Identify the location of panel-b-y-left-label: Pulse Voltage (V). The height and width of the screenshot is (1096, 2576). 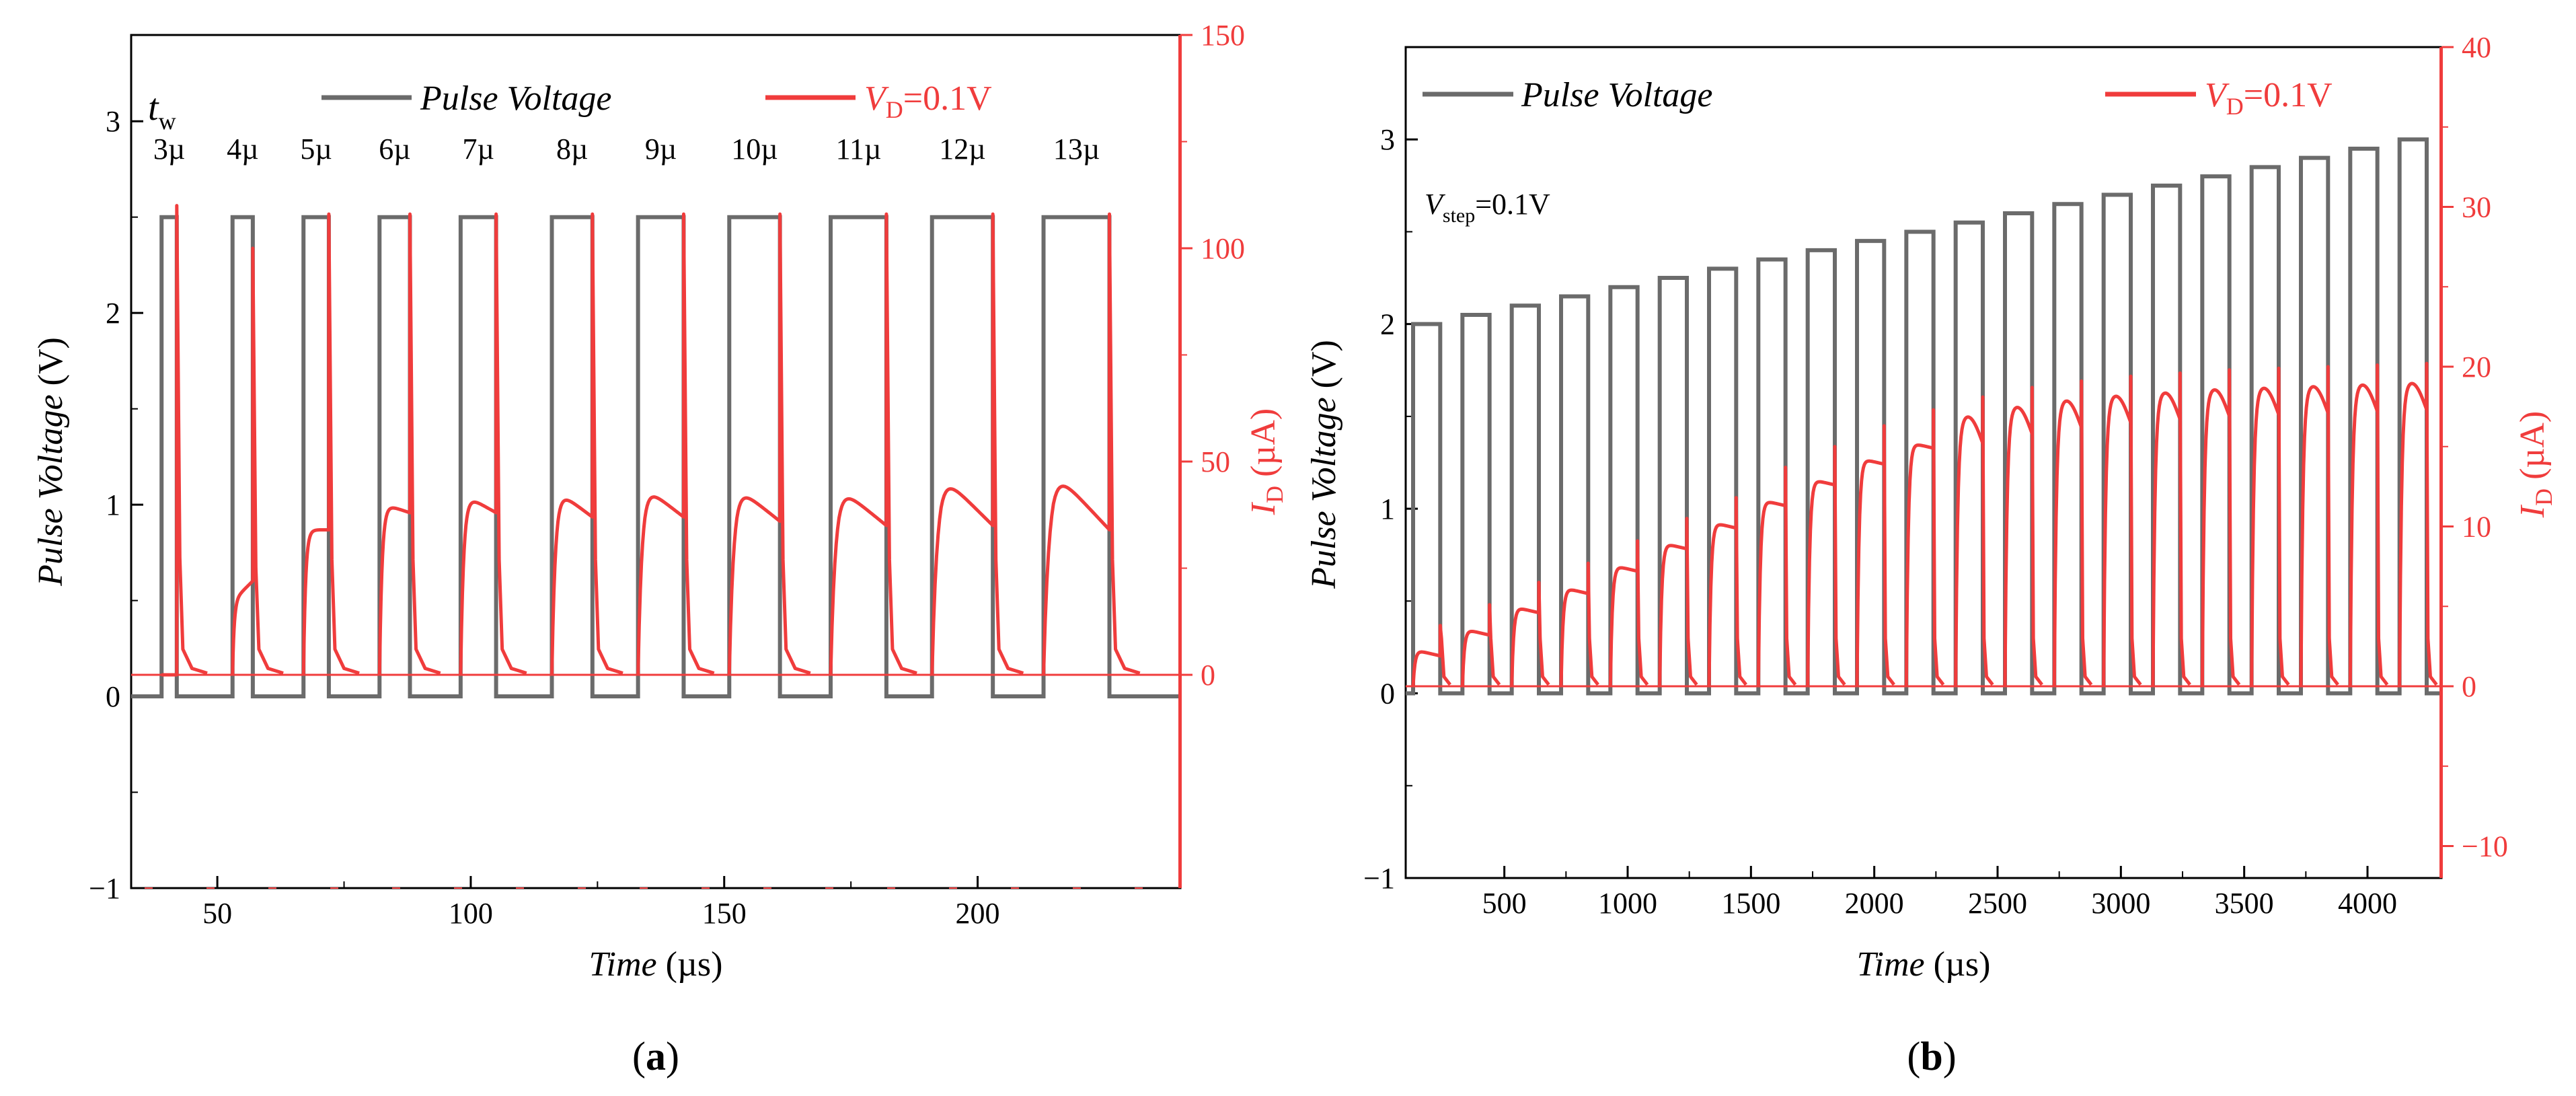
(1324, 464).